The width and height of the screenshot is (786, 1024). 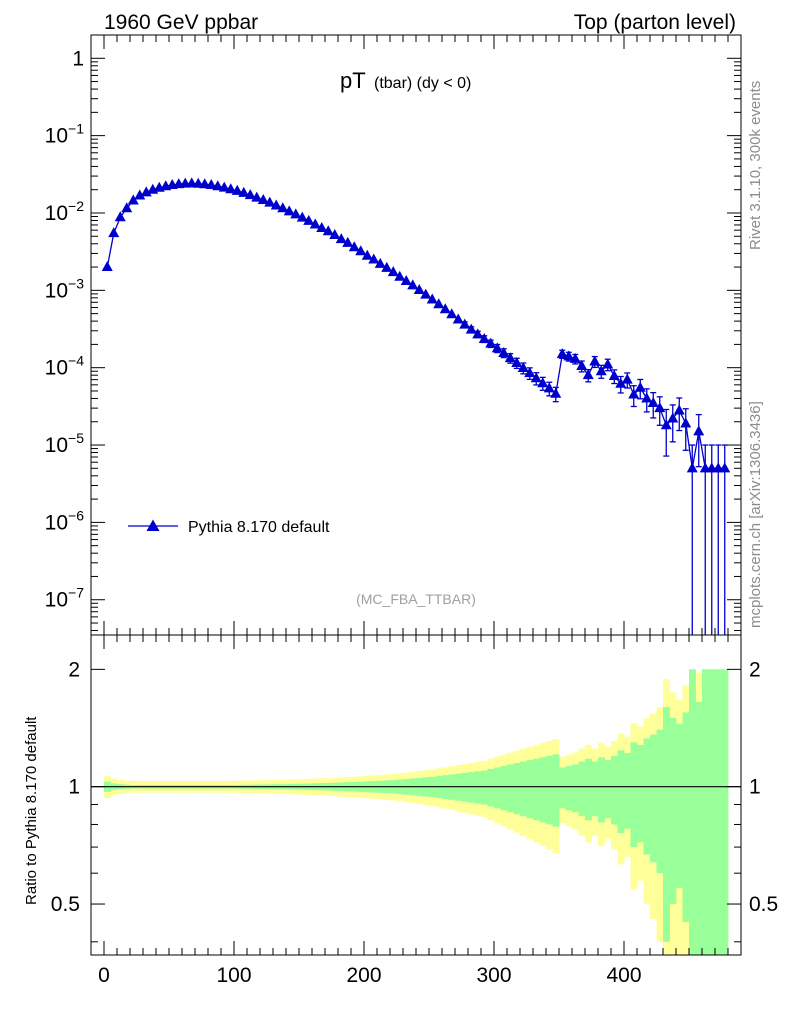 I want to click on legend-entry-label: Pythia 8.170 default, so click(x=259, y=527).